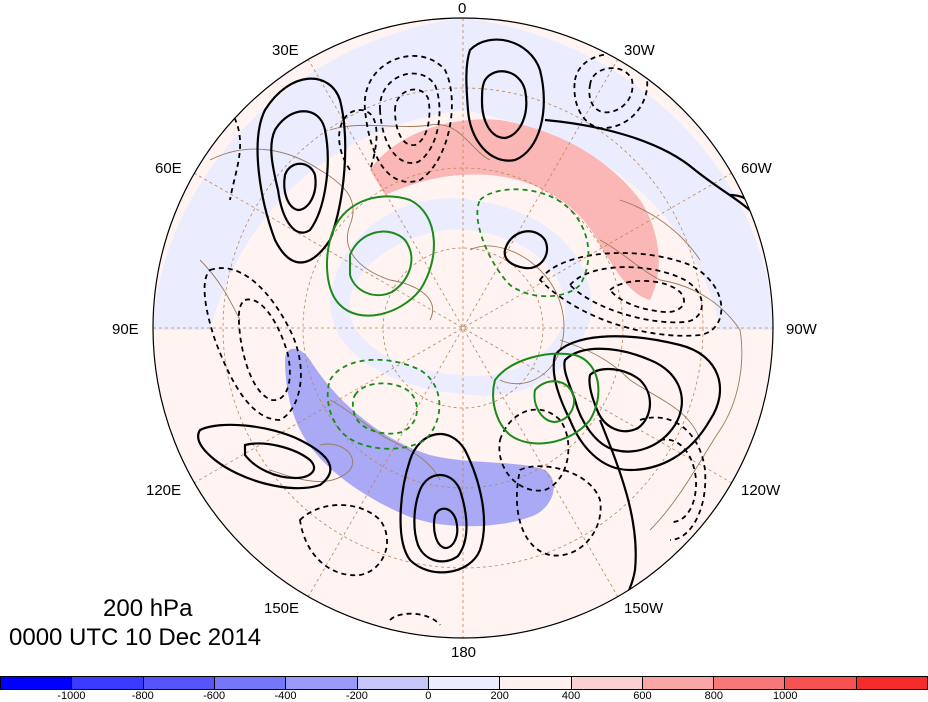  What do you see at coordinates (148, 608) in the screenshot?
I see `level-label: 200 hPa` at bounding box center [148, 608].